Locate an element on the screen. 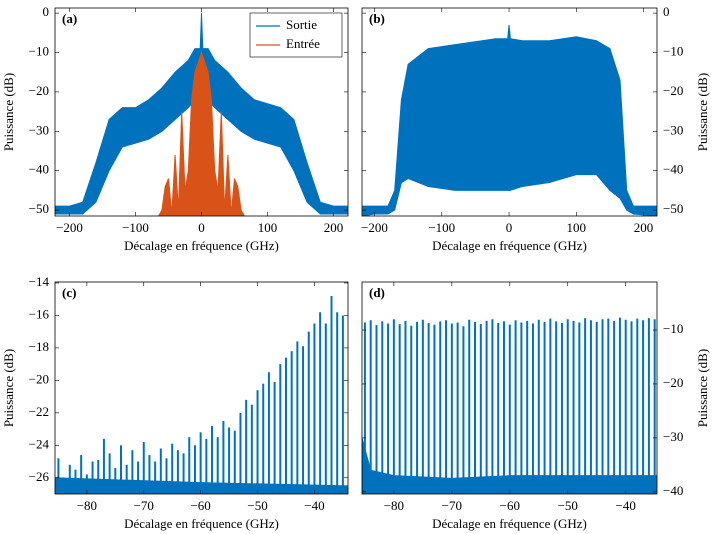 The image size is (718, 534). y-tick-label: −16 is located at coordinates (39, 313).